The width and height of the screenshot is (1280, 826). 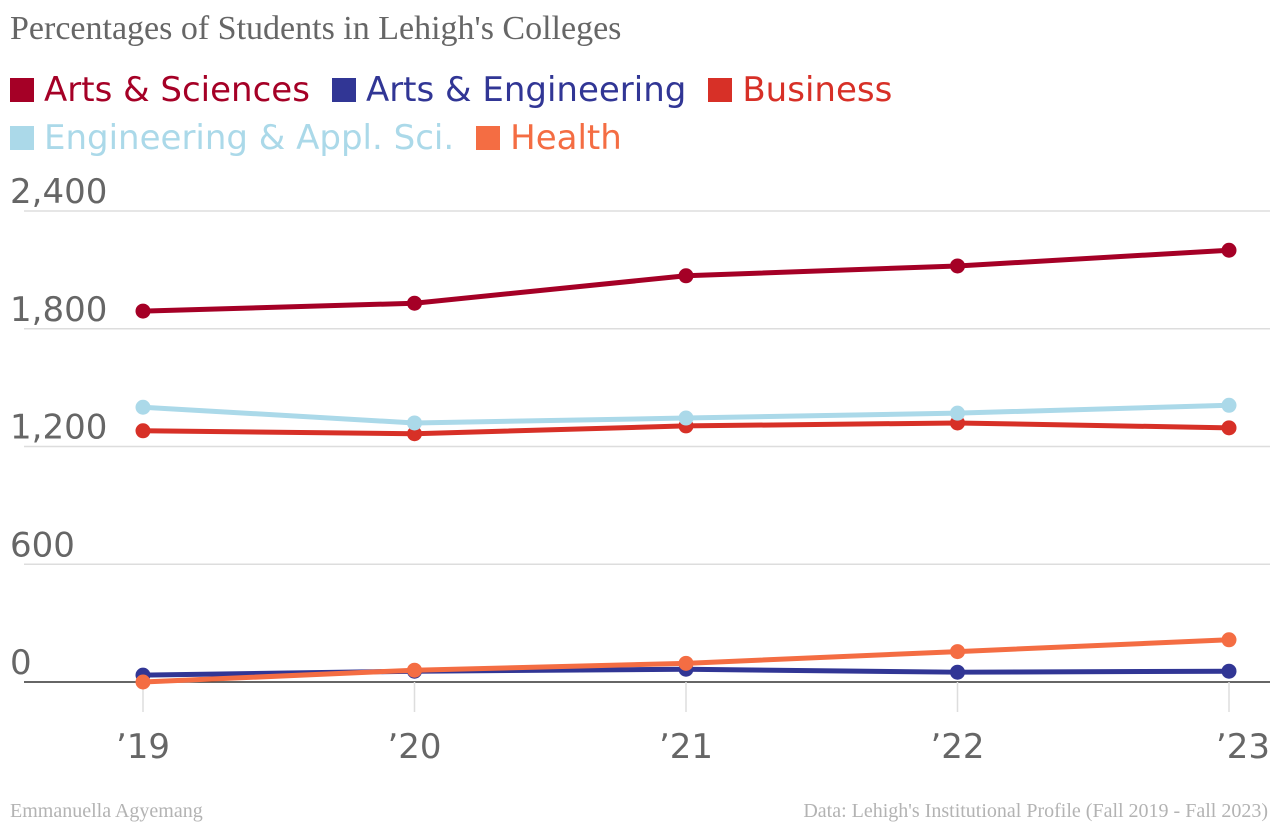 I want to click on series-engineering-appl-sci, so click(x=686, y=414).